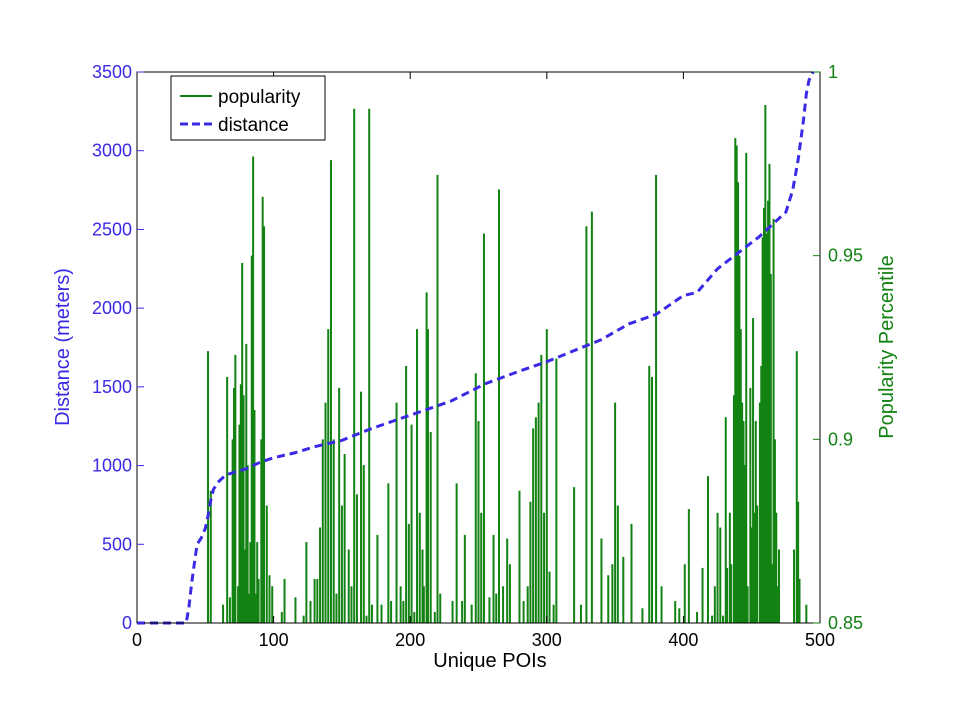 This screenshot has height=720, width=960. I want to click on left-y-tick-label: 1000, so click(112, 466).